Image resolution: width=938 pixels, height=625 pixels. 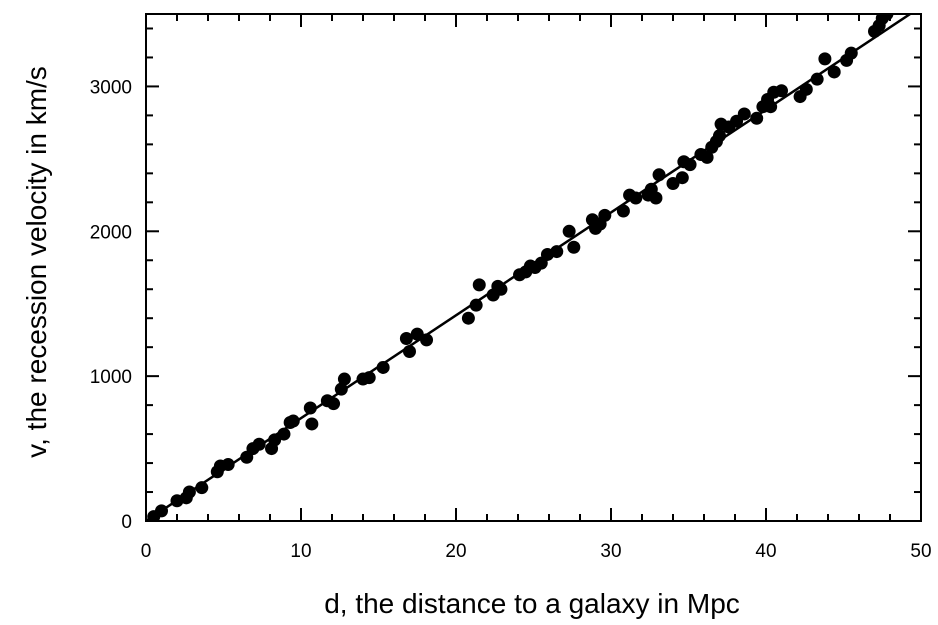 What do you see at coordinates (126, 522) in the screenshot?
I see `y-tick-label: 0` at bounding box center [126, 522].